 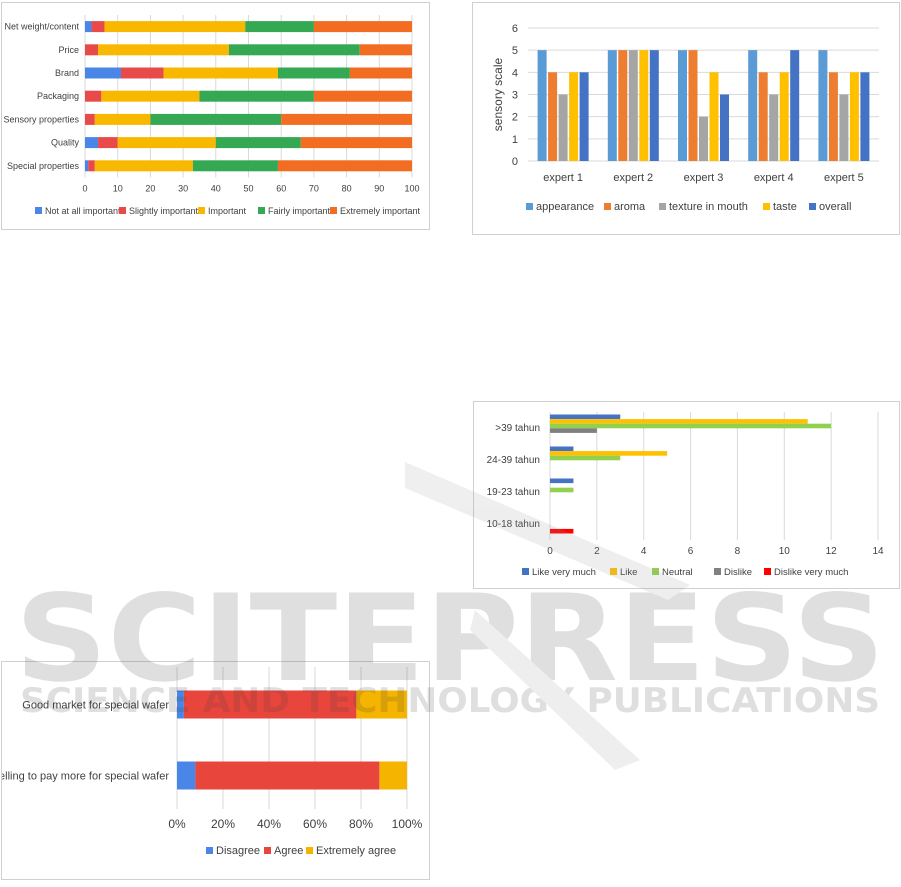 I want to click on legend-swatch-aroma, so click(x=607, y=206).